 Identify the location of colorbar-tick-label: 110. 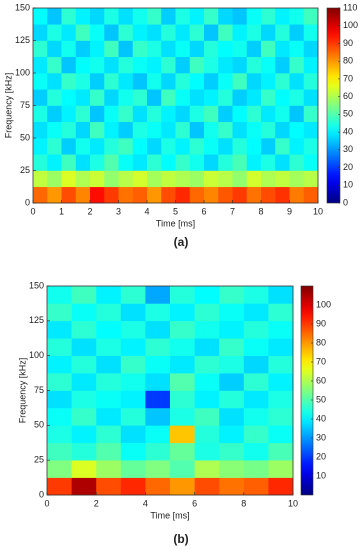
(350, 7).